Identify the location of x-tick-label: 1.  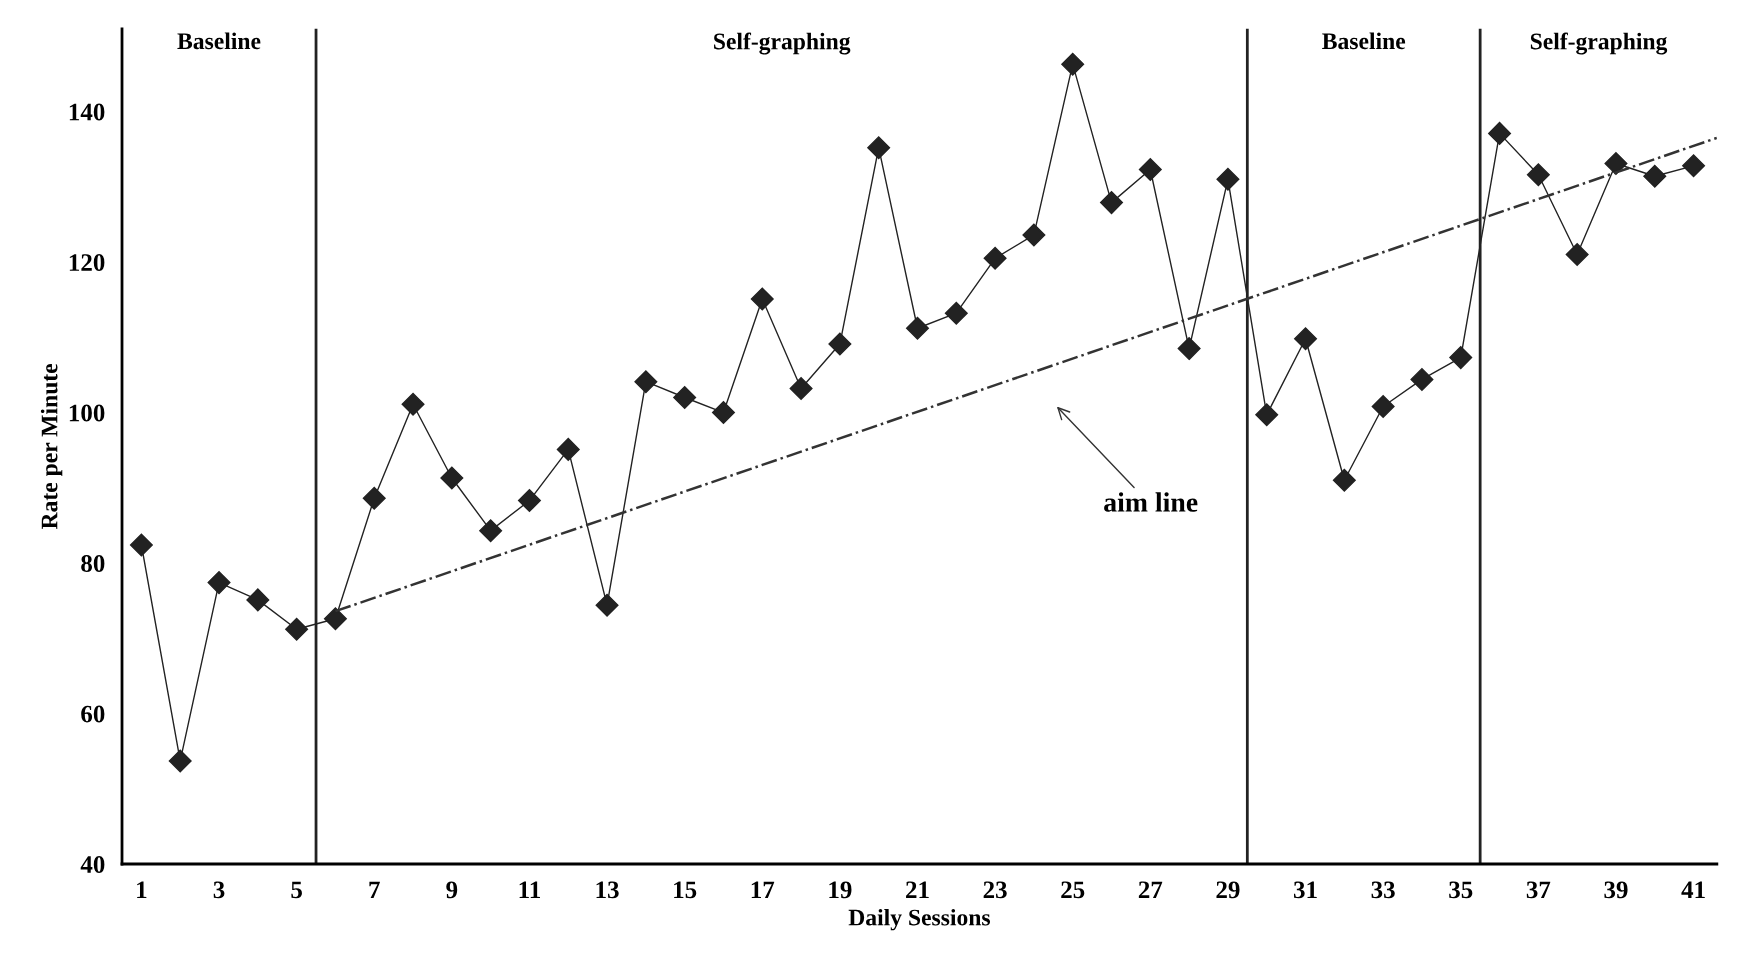
(142, 890).